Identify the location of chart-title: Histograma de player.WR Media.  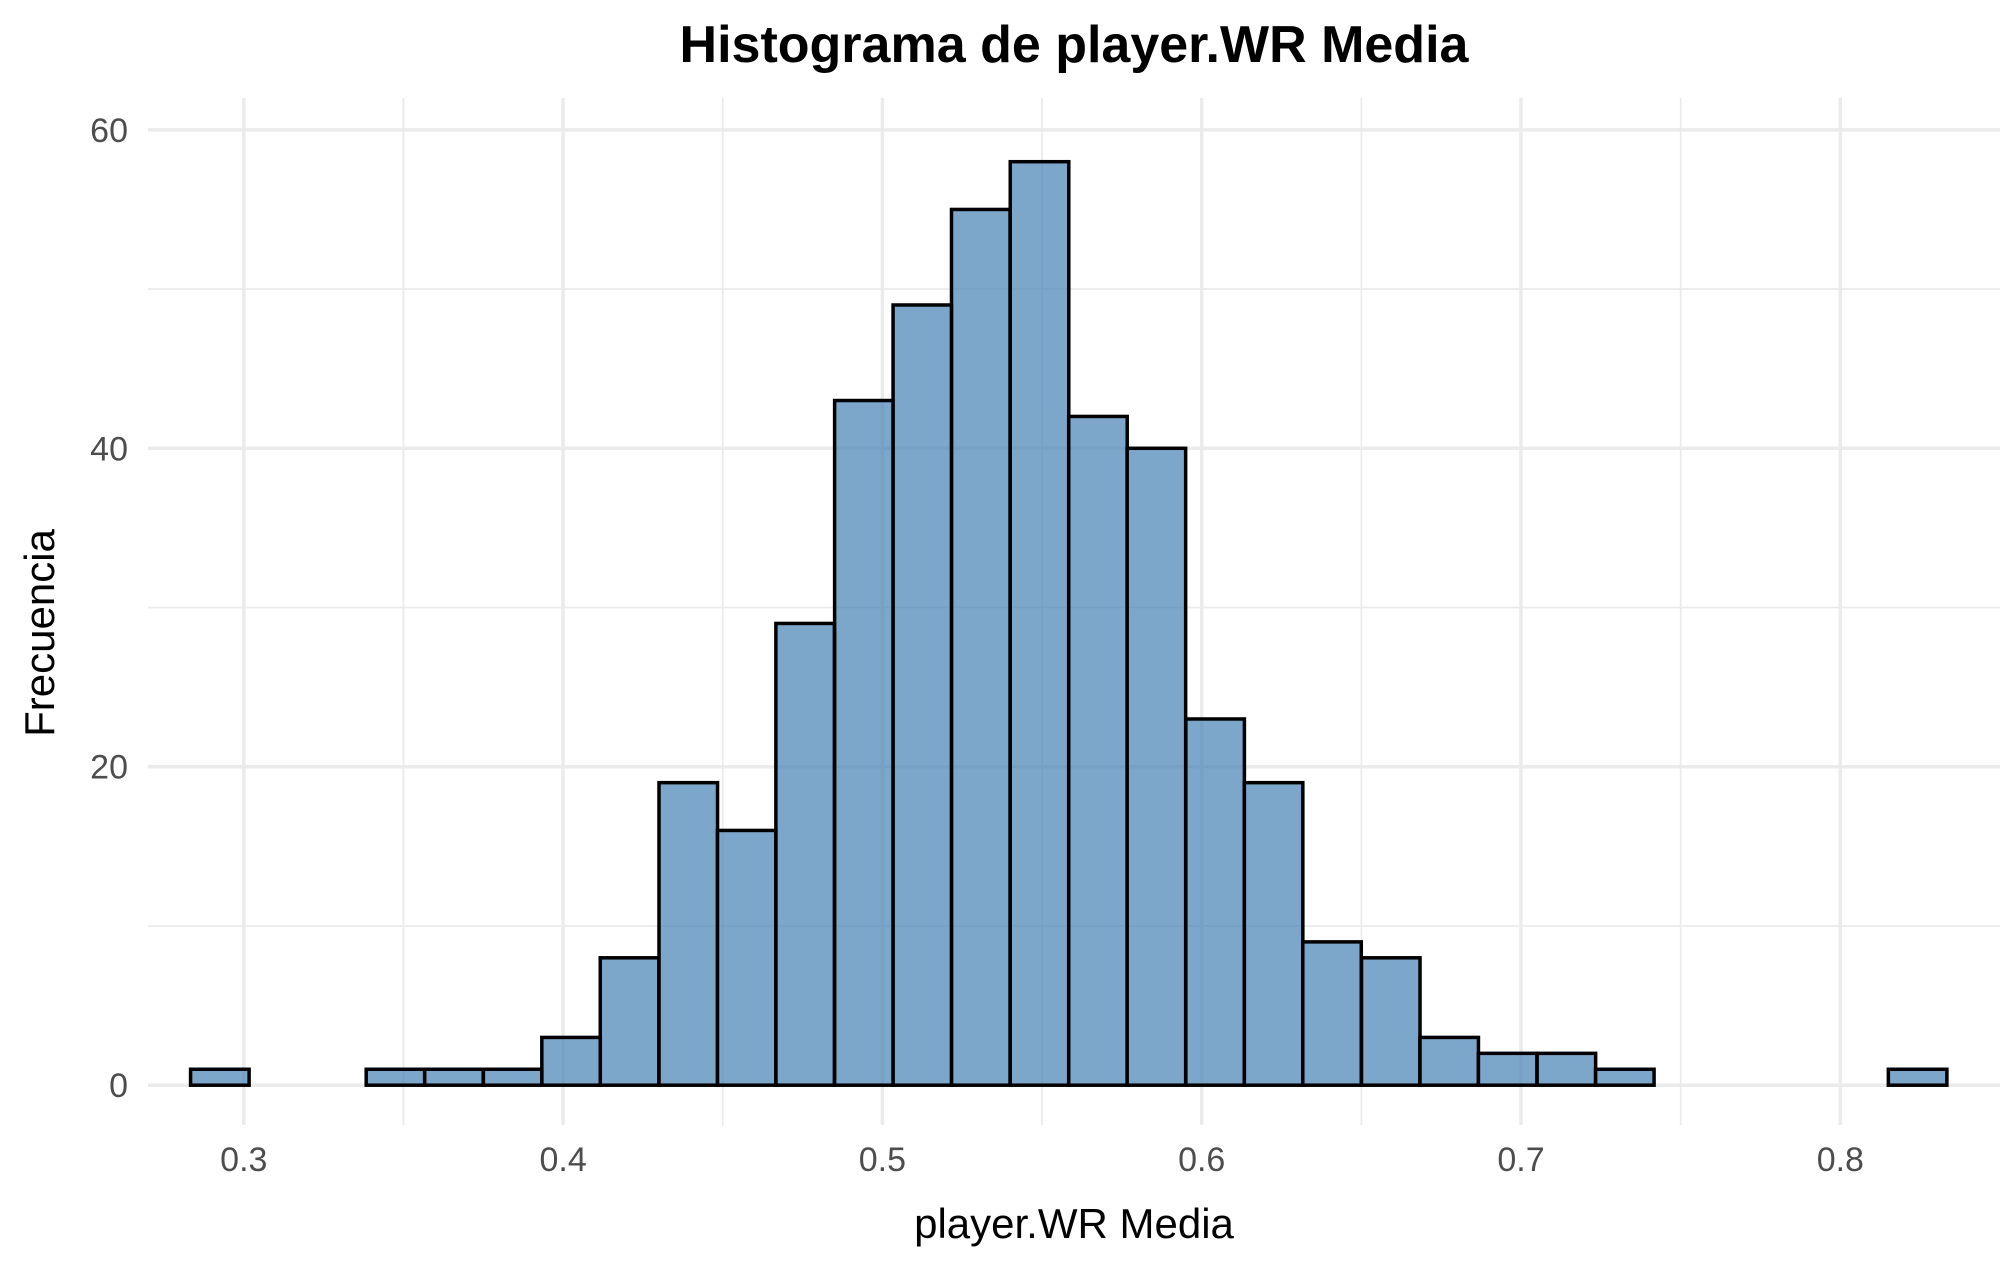
(1075, 45).